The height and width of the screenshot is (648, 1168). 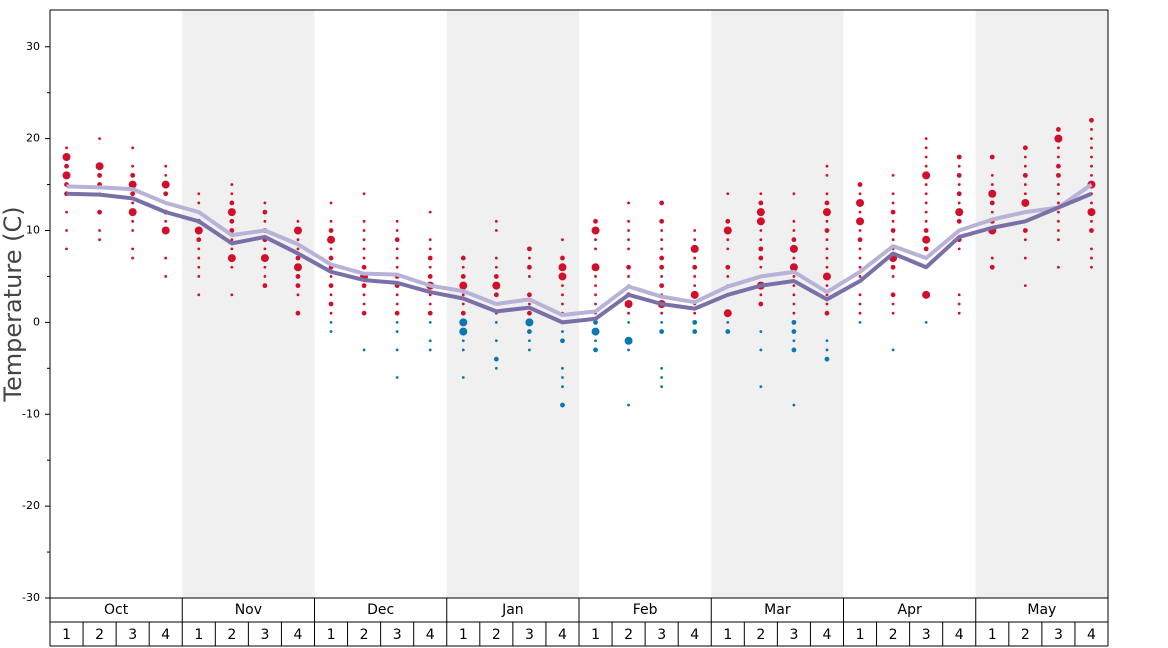 What do you see at coordinates (777, 304) in the screenshot?
I see `month-shade` at bounding box center [777, 304].